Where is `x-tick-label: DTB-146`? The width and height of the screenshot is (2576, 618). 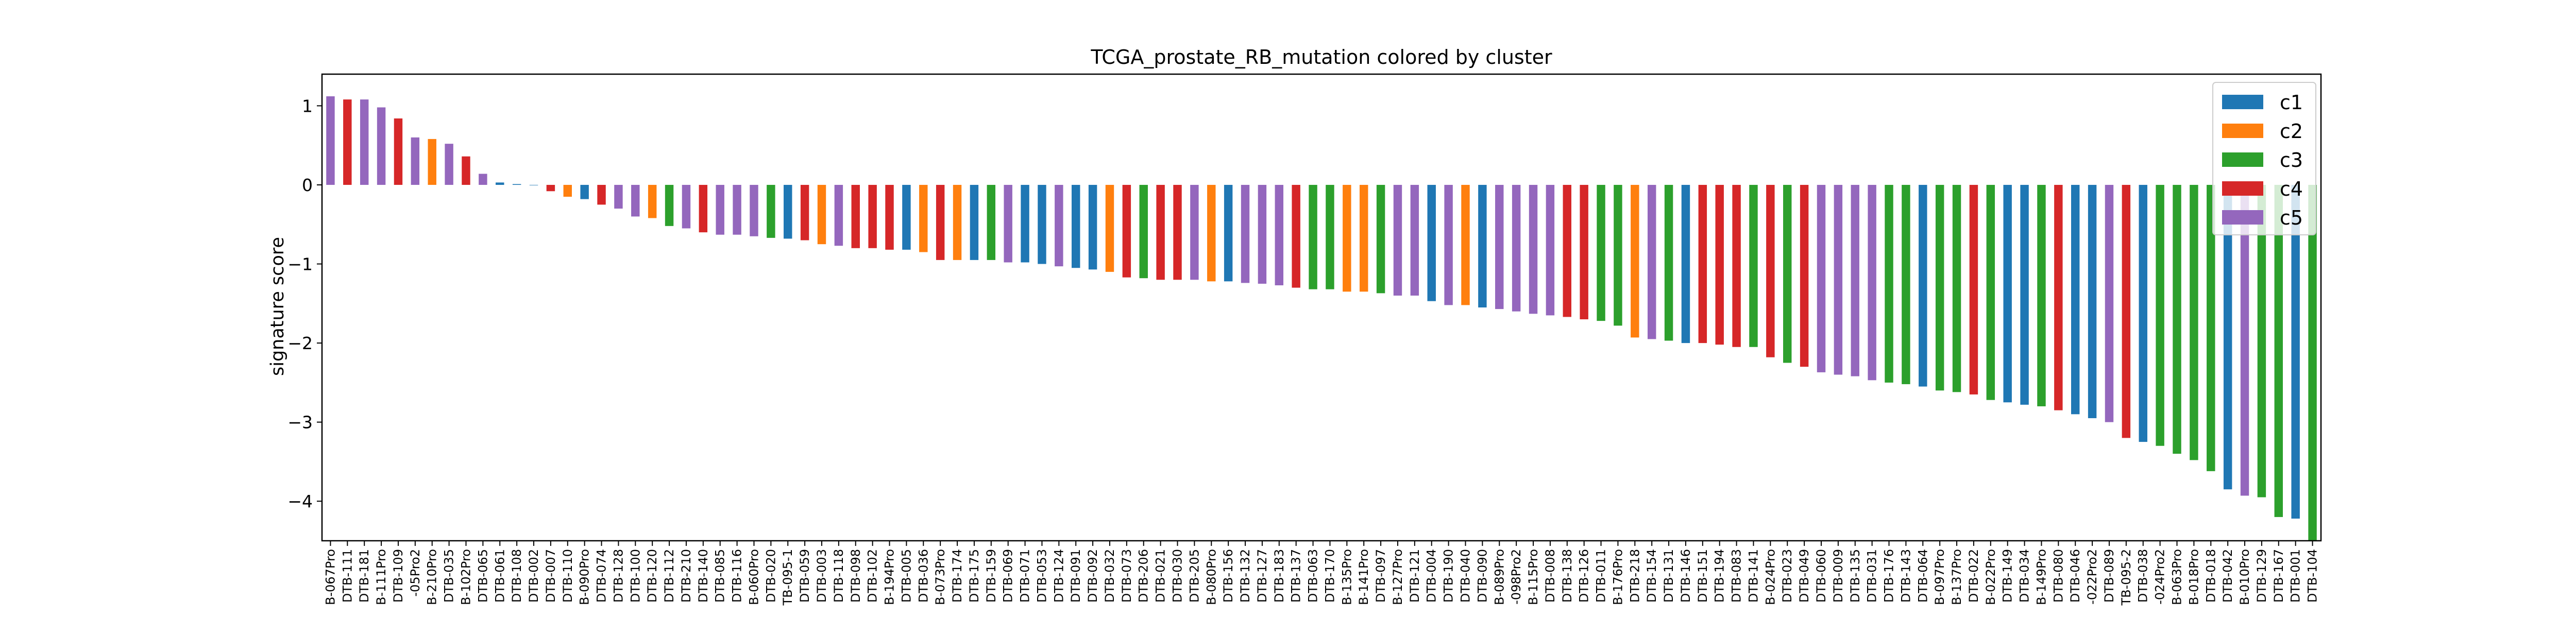
x-tick-label: DTB-146 is located at coordinates (1686, 576).